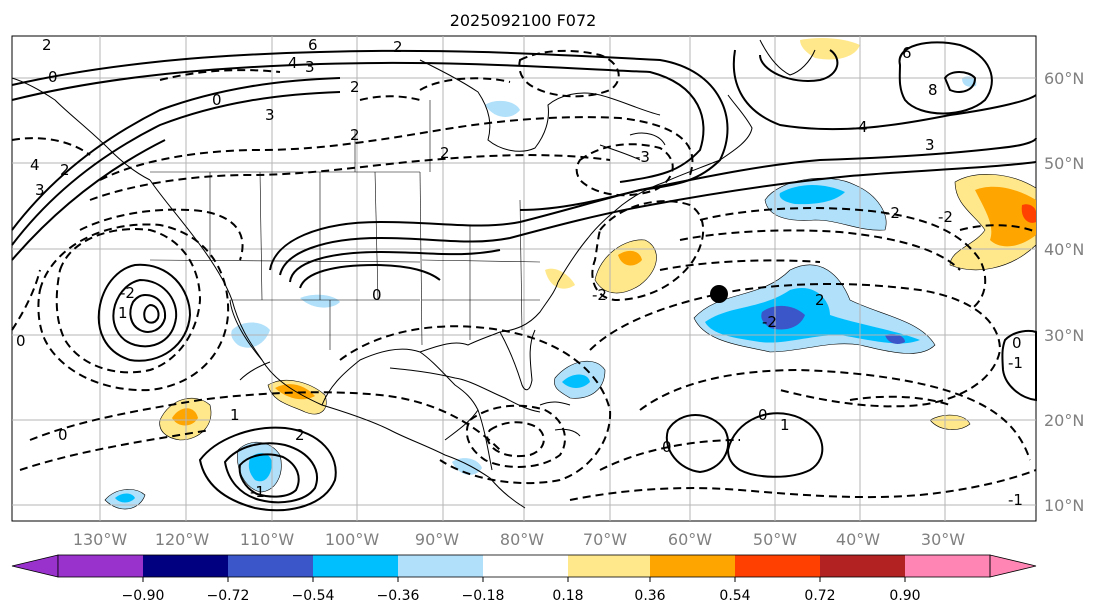  Describe the element at coordinates (1064, 78) in the screenshot. I see `lat-label: 60°N` at that location.